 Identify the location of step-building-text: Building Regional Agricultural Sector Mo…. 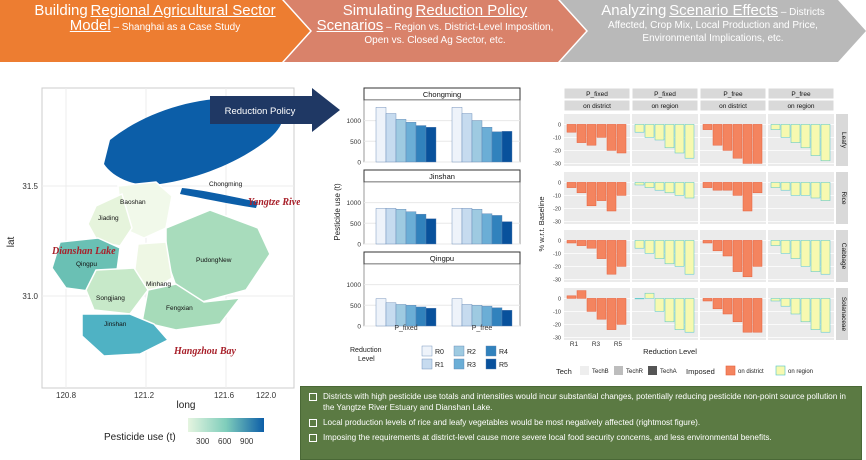
(155, 18).